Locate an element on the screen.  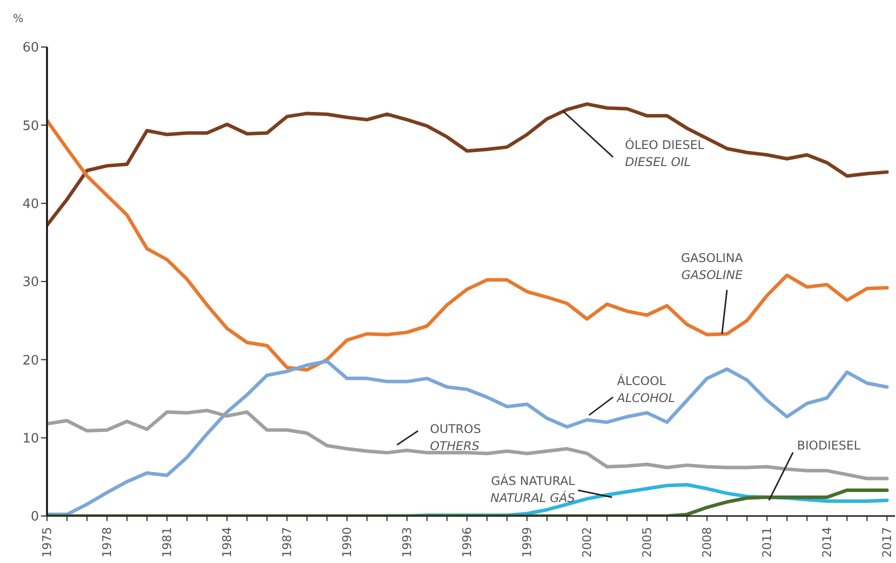
x-tick-label: 1999 is located at coordinates (527, 542).